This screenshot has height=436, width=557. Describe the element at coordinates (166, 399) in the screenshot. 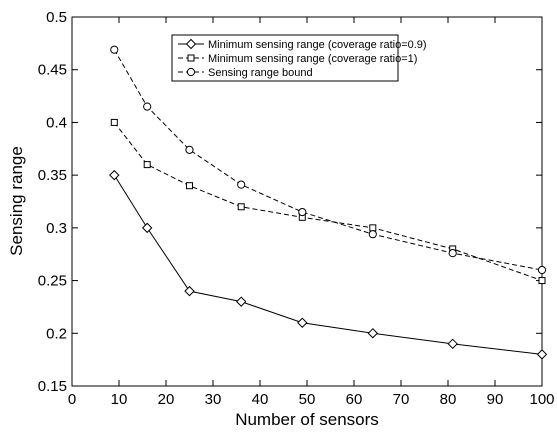

I see `x-tick-label: 20` at that location.